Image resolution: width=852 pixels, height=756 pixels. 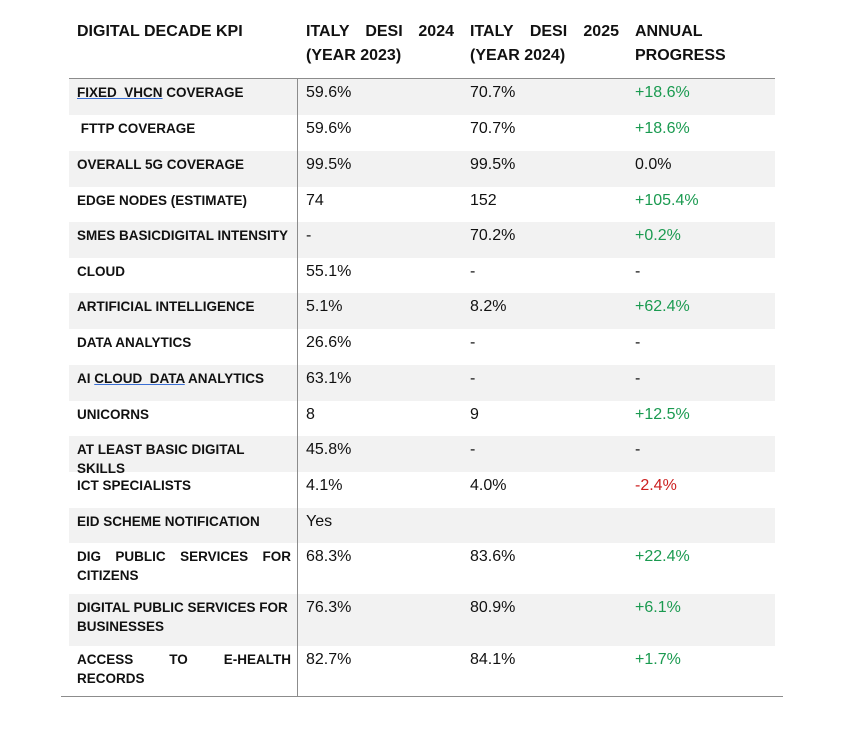 What do you see at coordinates (422, 204) in the screenshot?
I see `table-row: EDGE NODES (ESTIMATE) 74 152 +105.4%` at bounding box center [422, 204].